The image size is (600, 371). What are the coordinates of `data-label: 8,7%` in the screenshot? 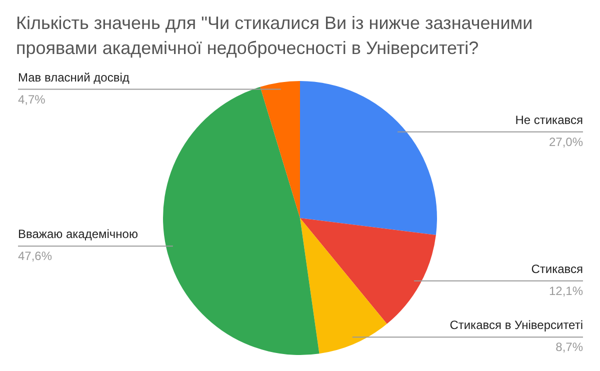 It's located at (570, 347).